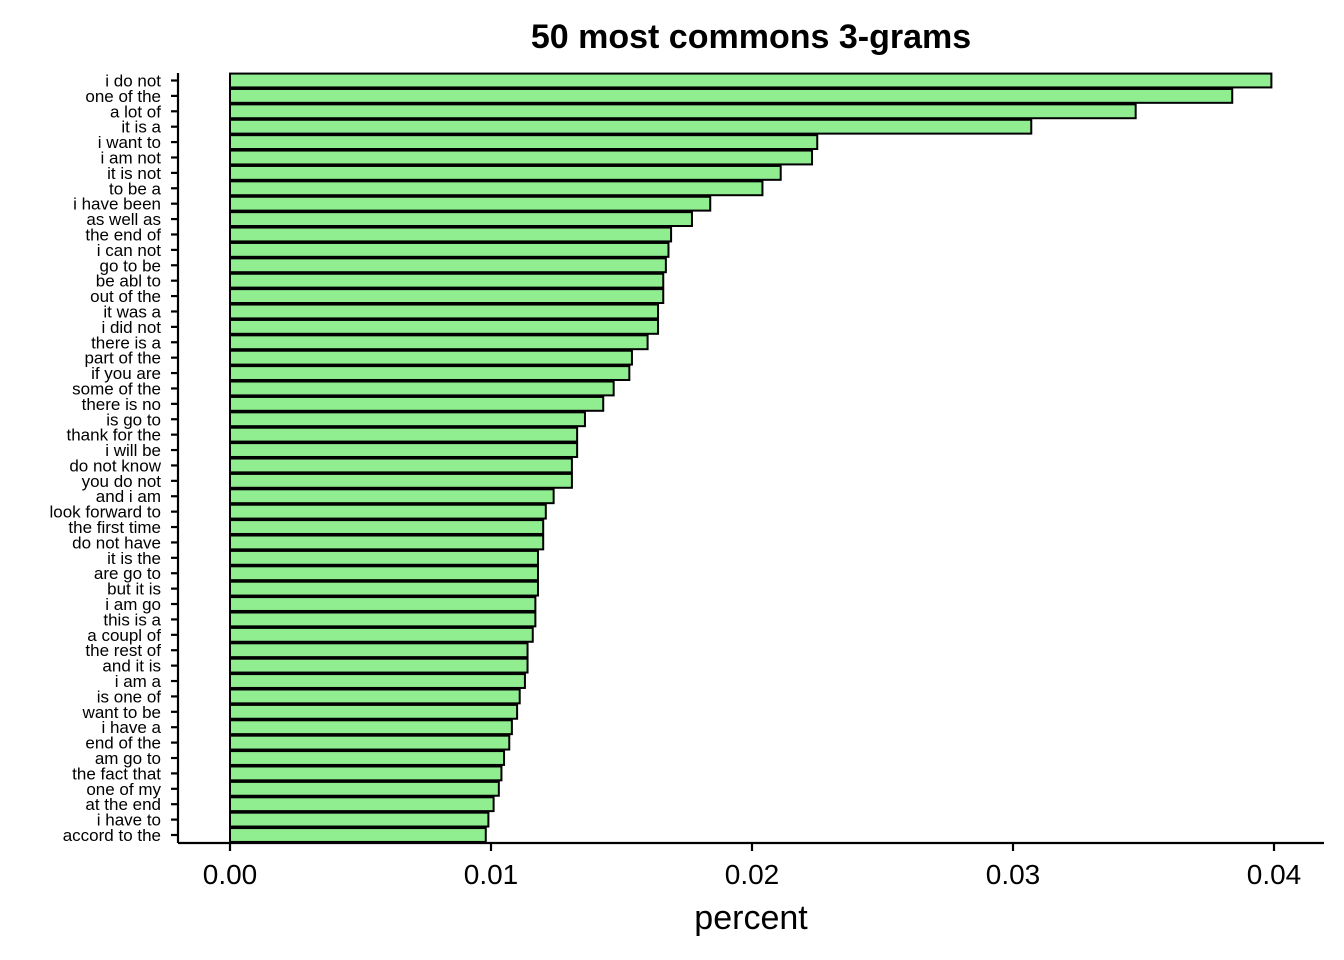 The height and width of the screenshot is (960, 1344). Describe the element at coordinates (128, 496) in the screenshot. I see `y-tick-label: and i am` at that location.